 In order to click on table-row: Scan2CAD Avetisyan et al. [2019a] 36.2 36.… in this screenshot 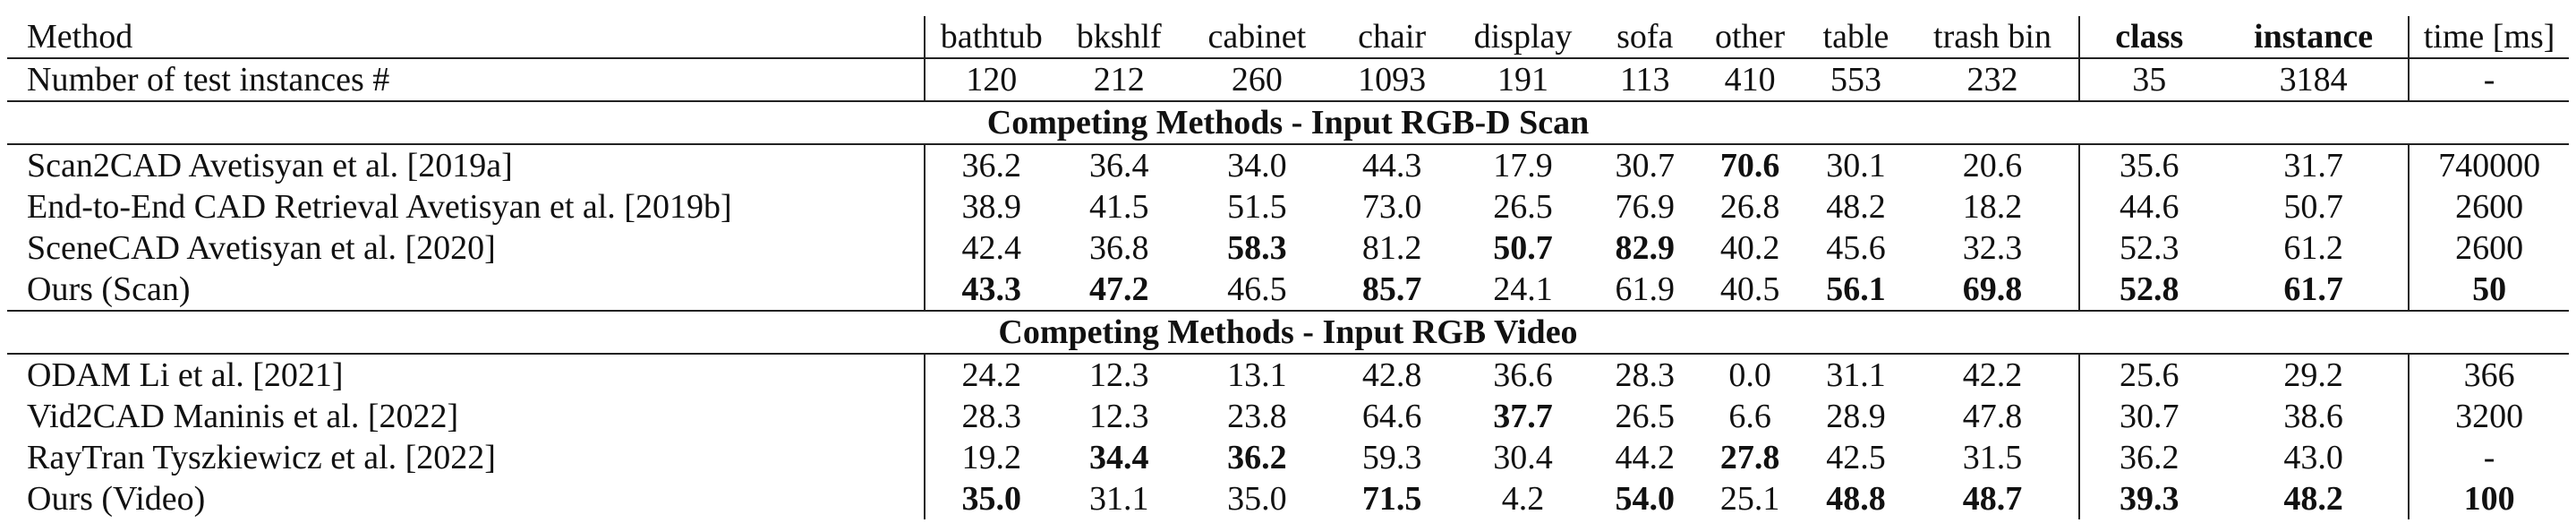, I will do `click(1288, 165)`.